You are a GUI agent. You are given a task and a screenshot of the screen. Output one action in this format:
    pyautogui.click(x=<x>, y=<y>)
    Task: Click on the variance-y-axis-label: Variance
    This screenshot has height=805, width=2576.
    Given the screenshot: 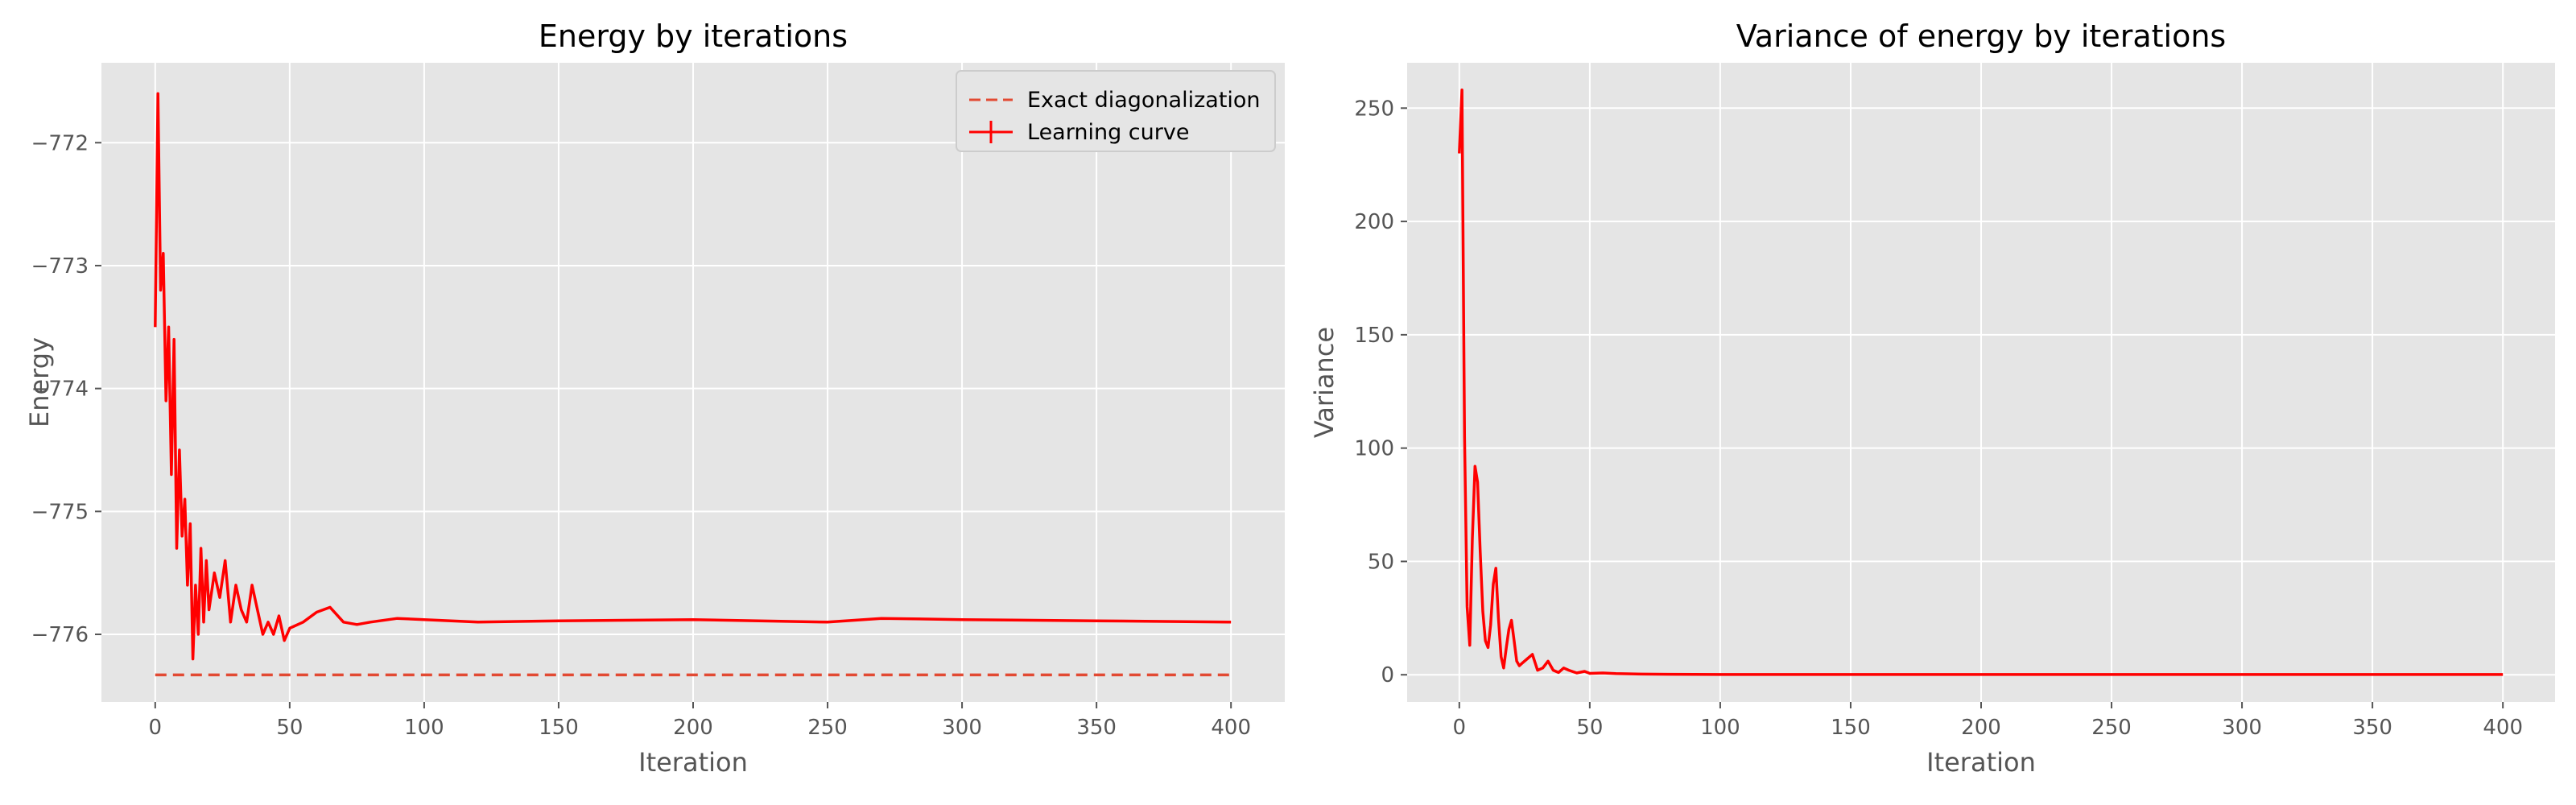 What is the action you would take?
    pyautogui.click(x=1324, y=382)
    